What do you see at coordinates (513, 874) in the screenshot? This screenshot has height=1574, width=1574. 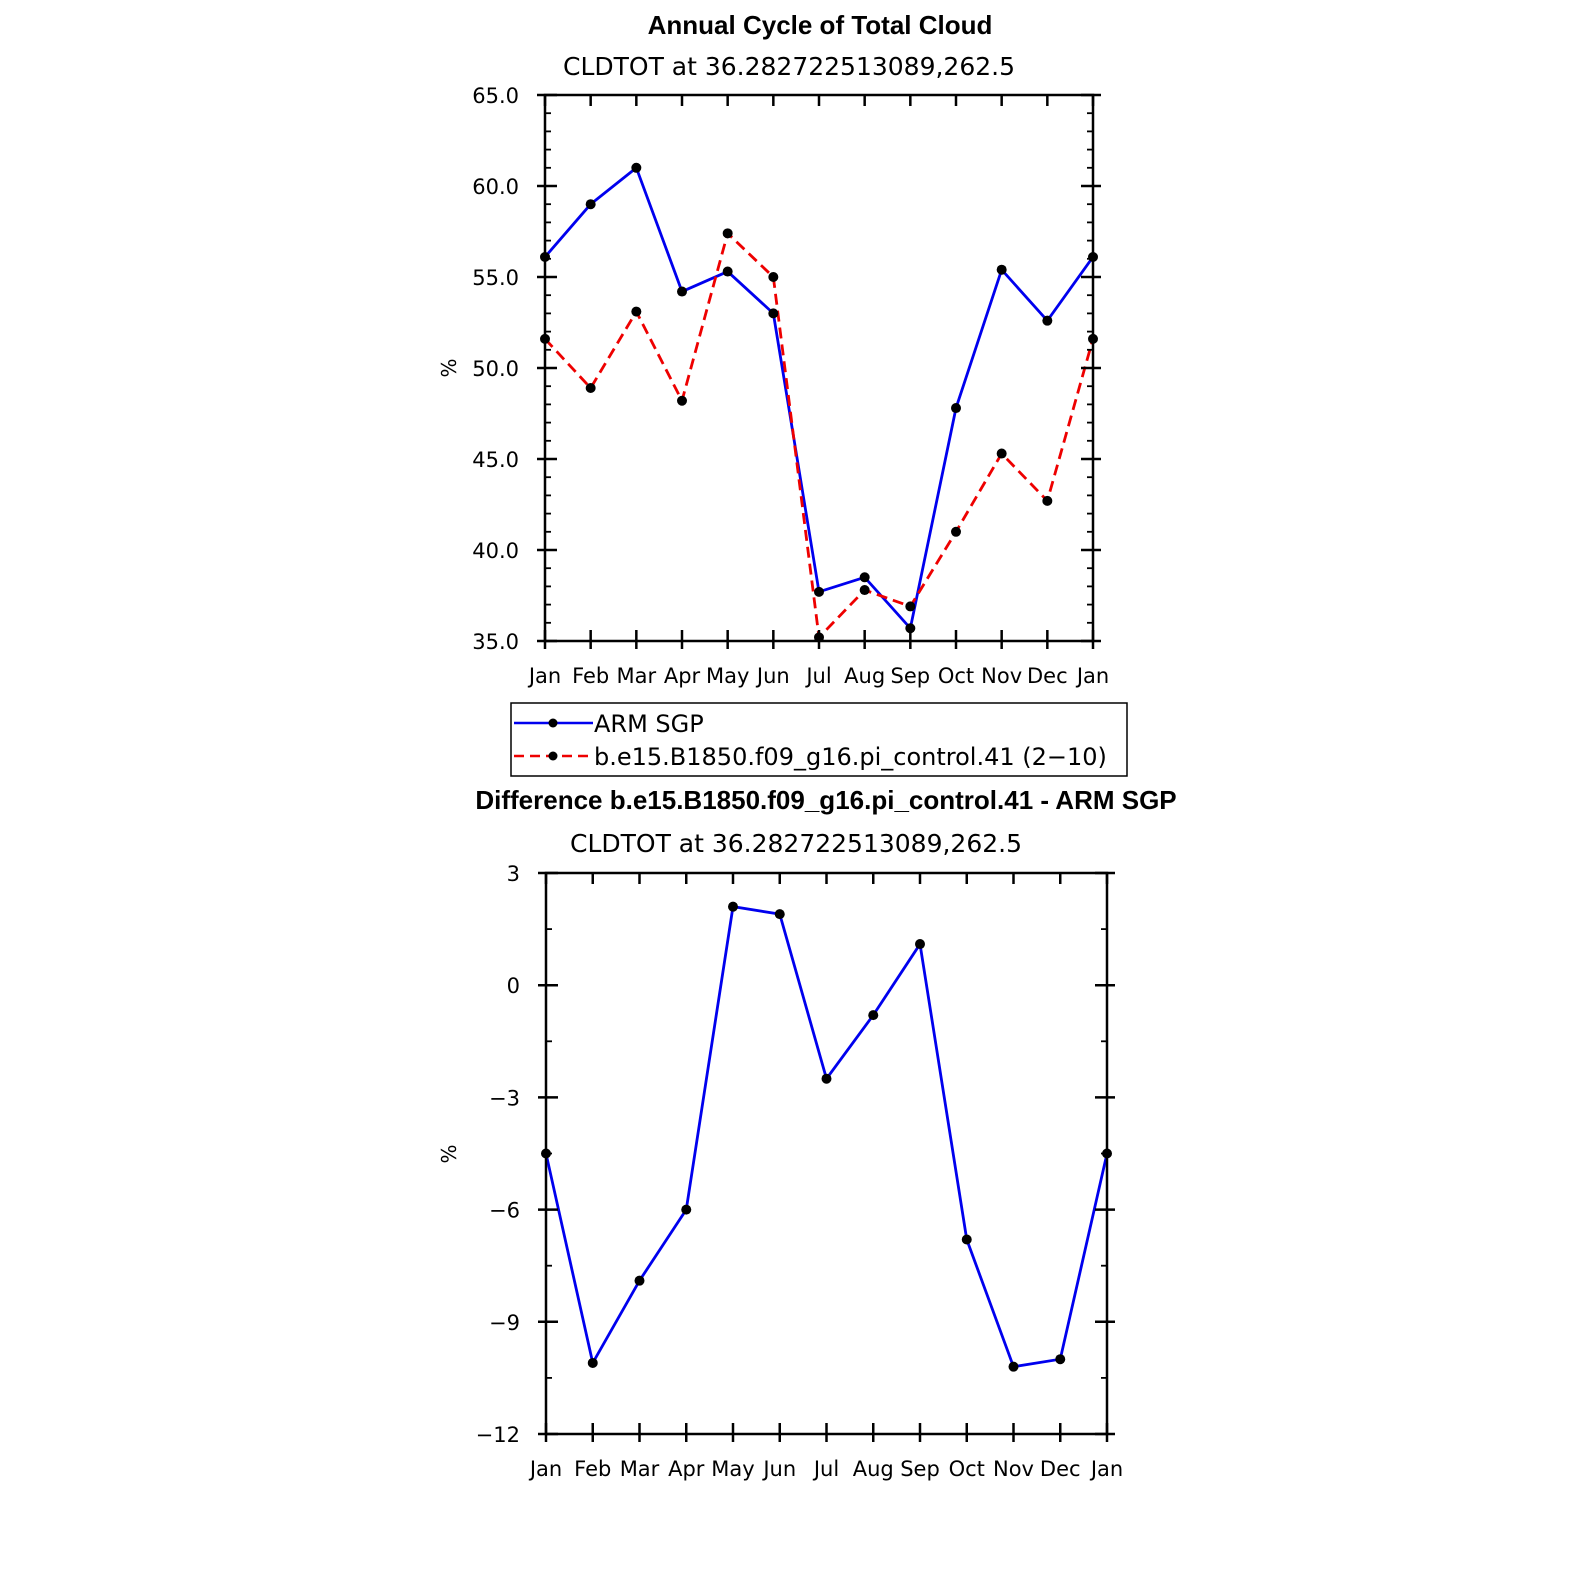 I see `y-tick-label: 3` at bounding box center [513, 874].